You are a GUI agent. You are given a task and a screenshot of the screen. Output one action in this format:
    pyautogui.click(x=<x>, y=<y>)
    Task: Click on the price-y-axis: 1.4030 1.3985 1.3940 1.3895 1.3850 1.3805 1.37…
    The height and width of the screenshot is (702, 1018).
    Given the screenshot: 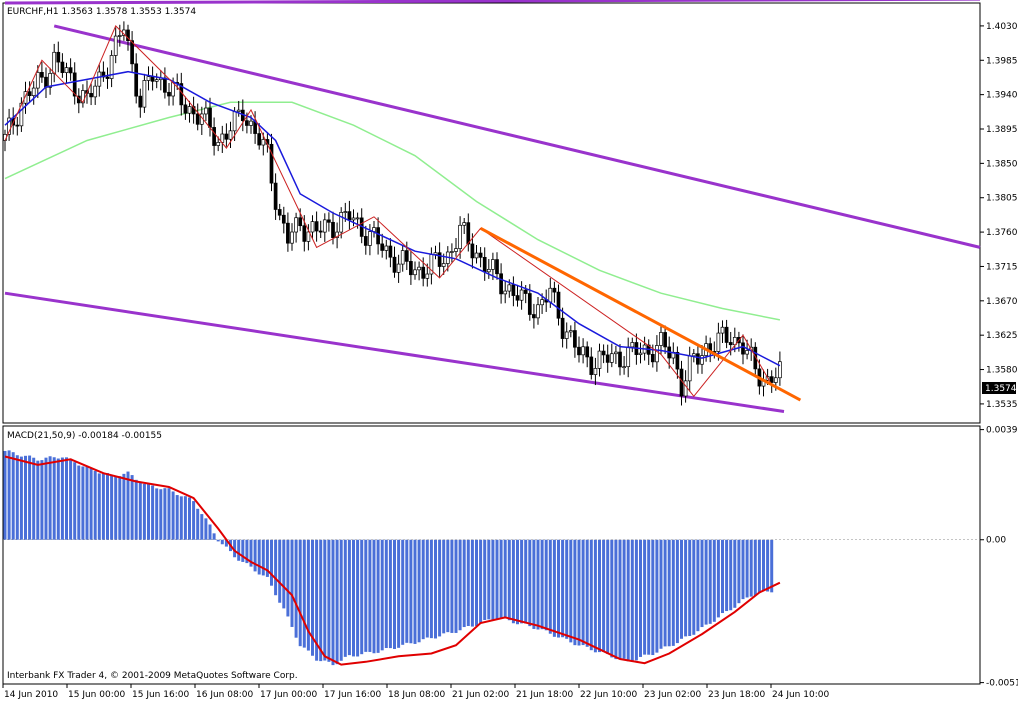 What is the action you would take?
    pyautogui.click(x=999, y=216)
    